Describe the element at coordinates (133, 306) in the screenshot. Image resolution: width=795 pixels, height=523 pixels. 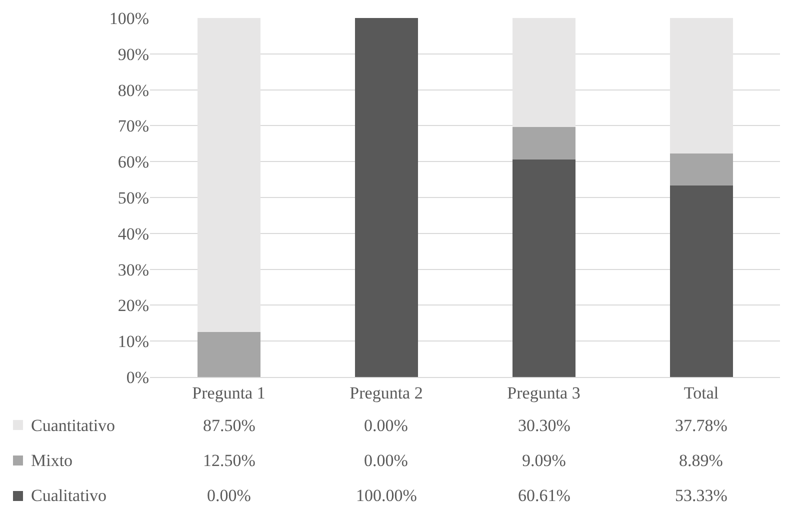
I see `y-tick-label: 20%` at that location.